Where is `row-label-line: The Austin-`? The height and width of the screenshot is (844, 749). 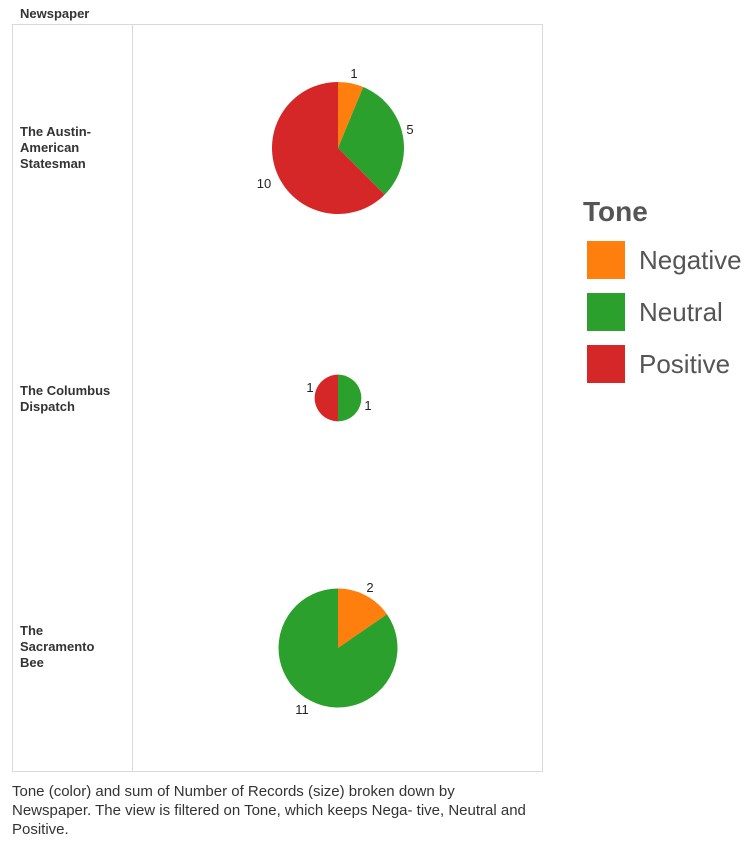 row-label-line: The Austin- is located at coordinates (56, 131).